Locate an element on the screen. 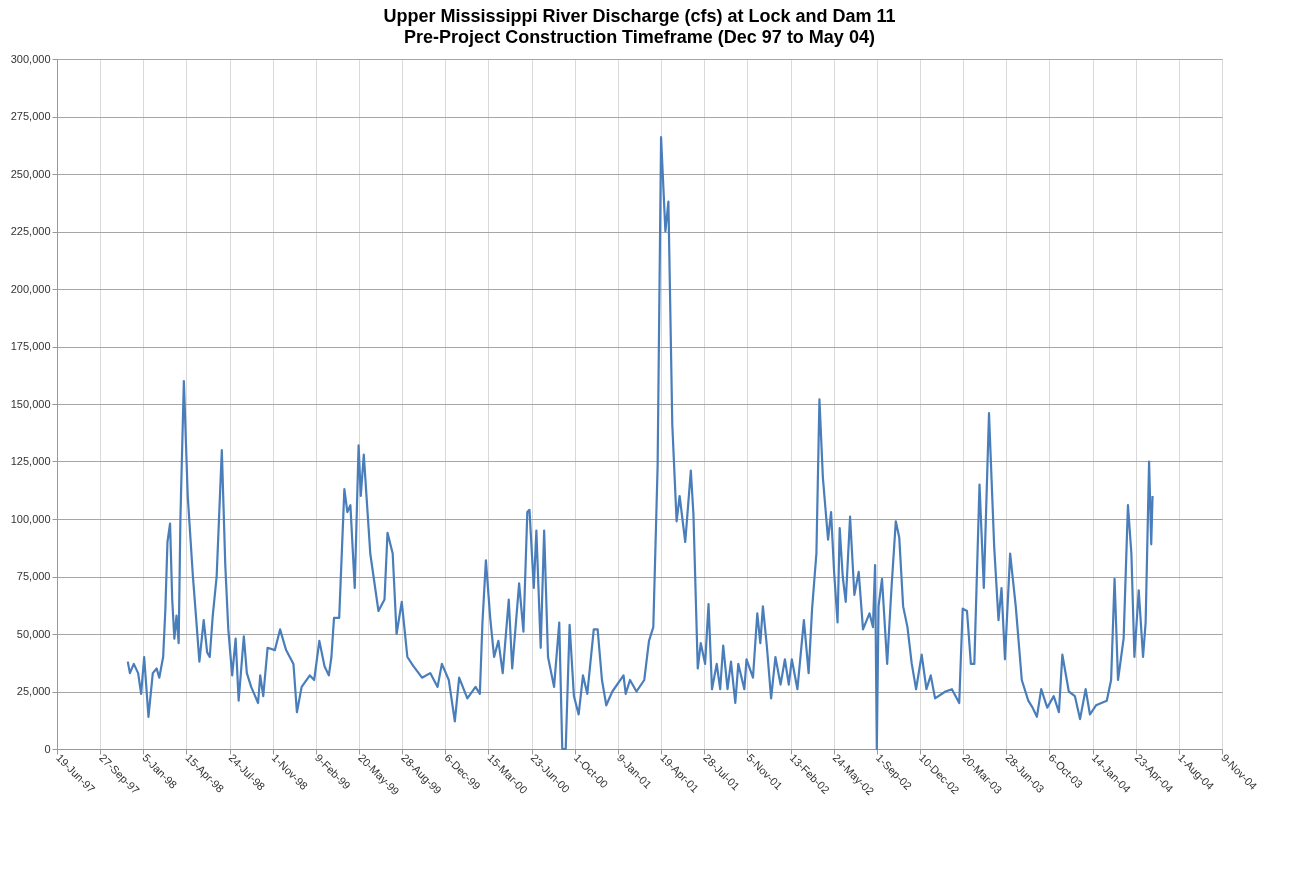 The width and height of the screenshot is (1308, 869). y-tick-label: 25,000 is located at coordinates (33, 691).